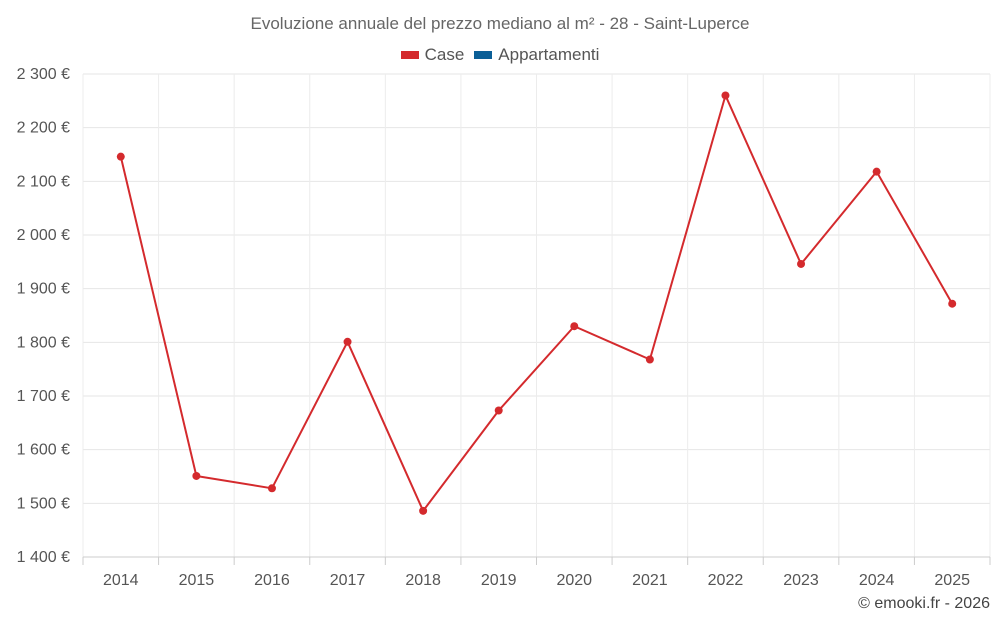 This screenshot has width=1000, height=625. What do you see at coordinates (574, 580) in the screenshot?
I see `x-tick-label: 2020` at bounding box center [574, 580].